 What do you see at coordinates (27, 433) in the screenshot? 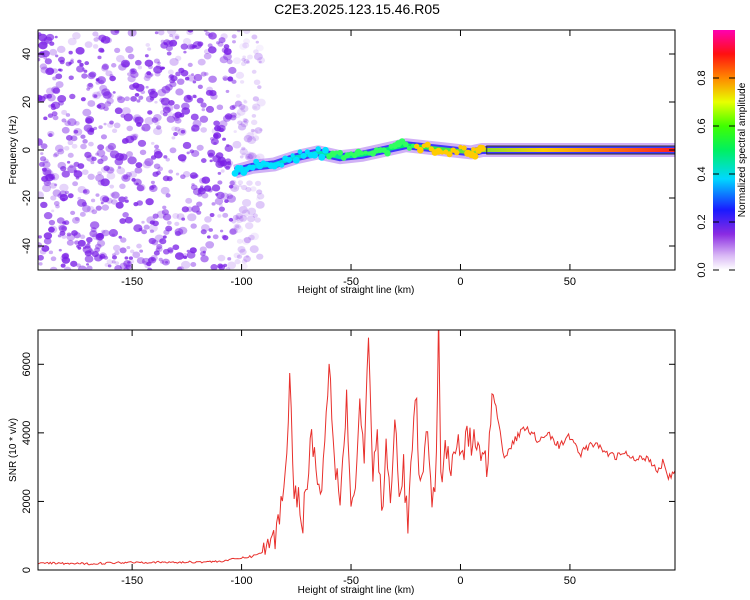
I see `y-tick-label: 4000` at bounding box center [27, 433].